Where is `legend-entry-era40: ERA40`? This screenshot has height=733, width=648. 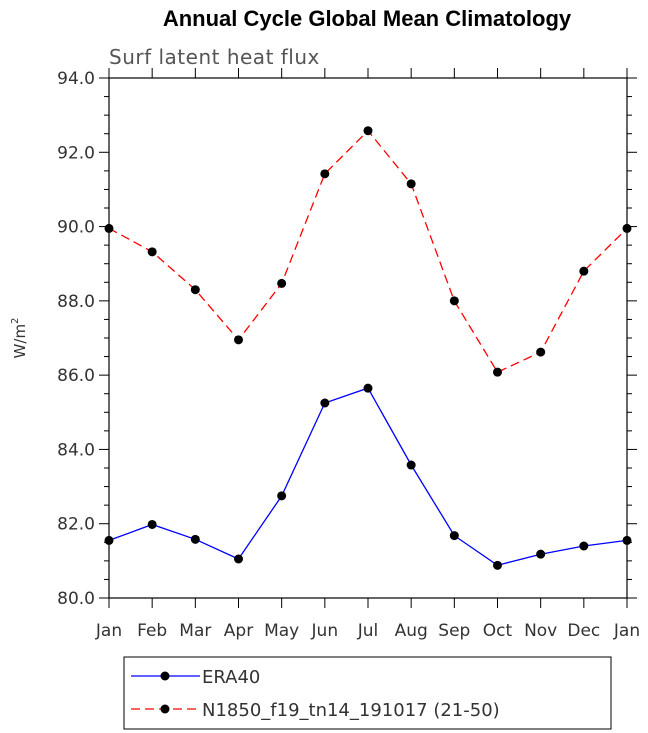 legend-entry-era40: ERA40 is located at coordinates (195, 677).